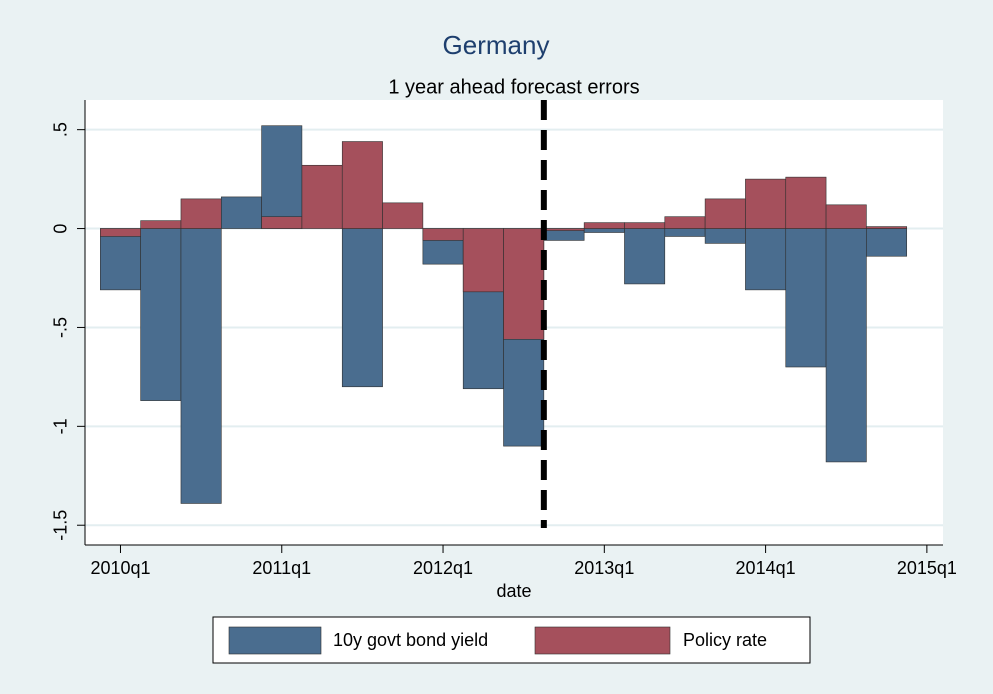 Image resolution: width=993 pixels, height=694 pixels. Describe the element at coordinates (120, 568) in the screenshot. I see `x-tick-label: 2010q1` at that location.